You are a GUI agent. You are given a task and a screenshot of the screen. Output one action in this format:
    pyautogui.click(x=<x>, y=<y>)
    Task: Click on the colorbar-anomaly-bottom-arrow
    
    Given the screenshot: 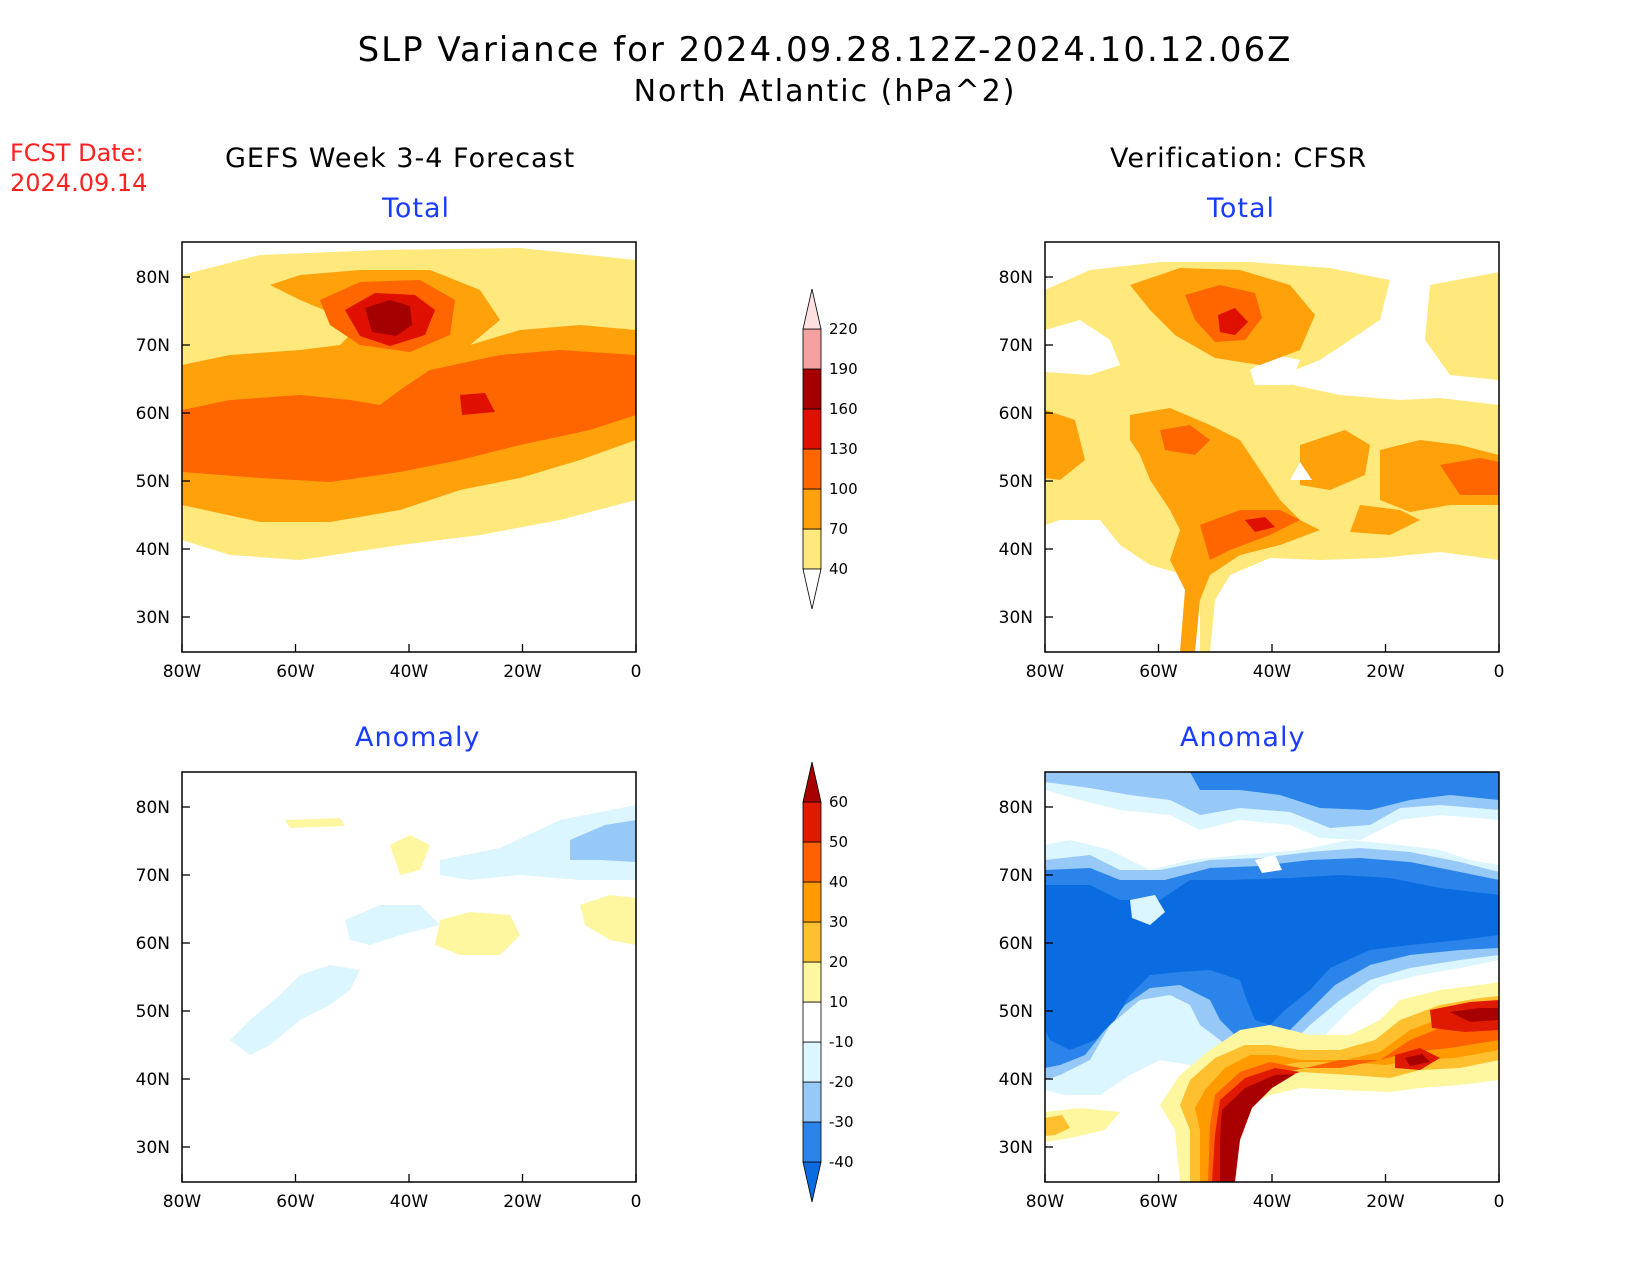 What is the action you would take?
    pyautogui.click(x=812, y=1182)
    